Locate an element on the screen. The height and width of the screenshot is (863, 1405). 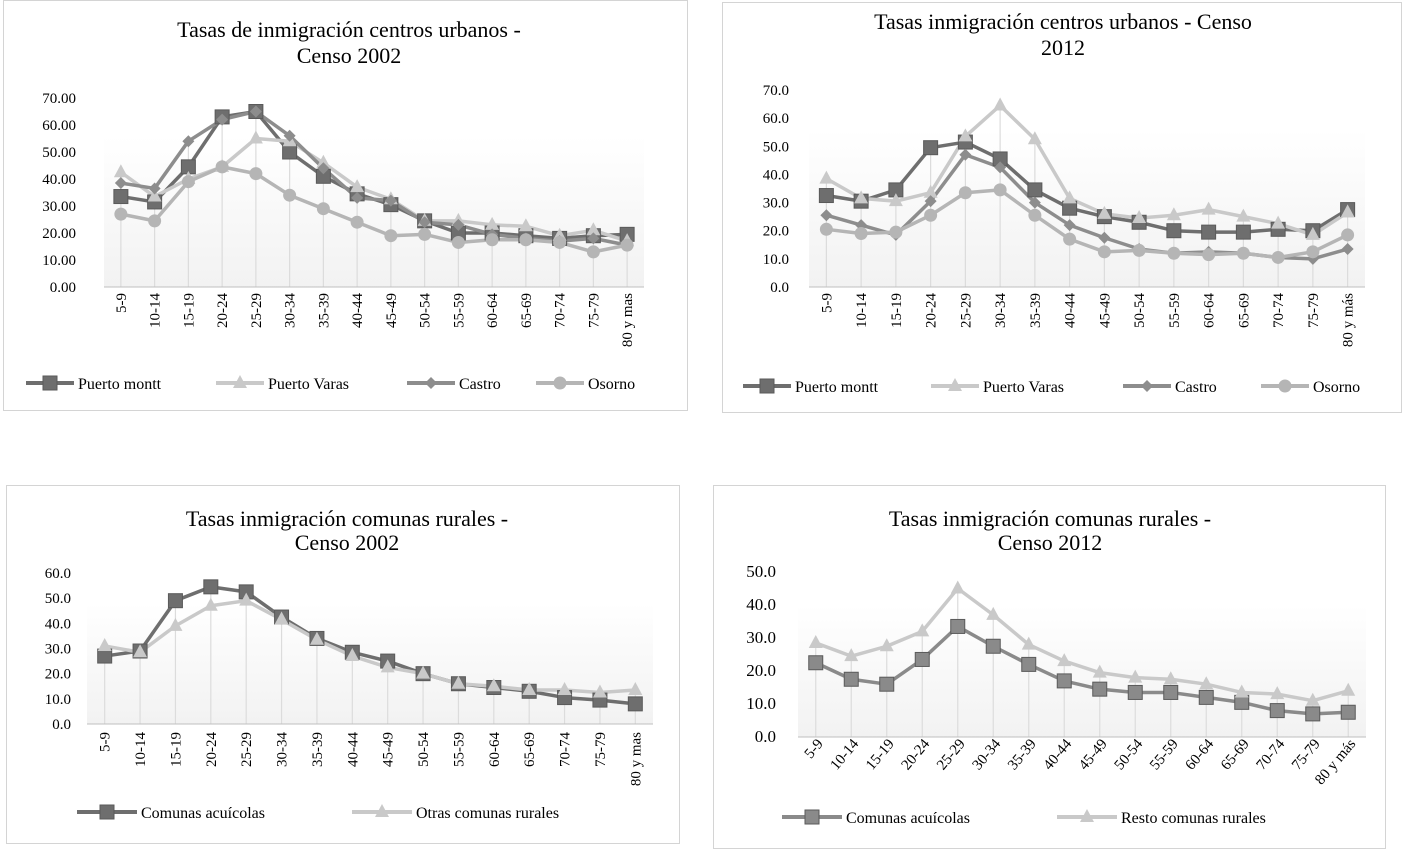
x-tick-label: 60-64 is located at coordinates (495, 749).